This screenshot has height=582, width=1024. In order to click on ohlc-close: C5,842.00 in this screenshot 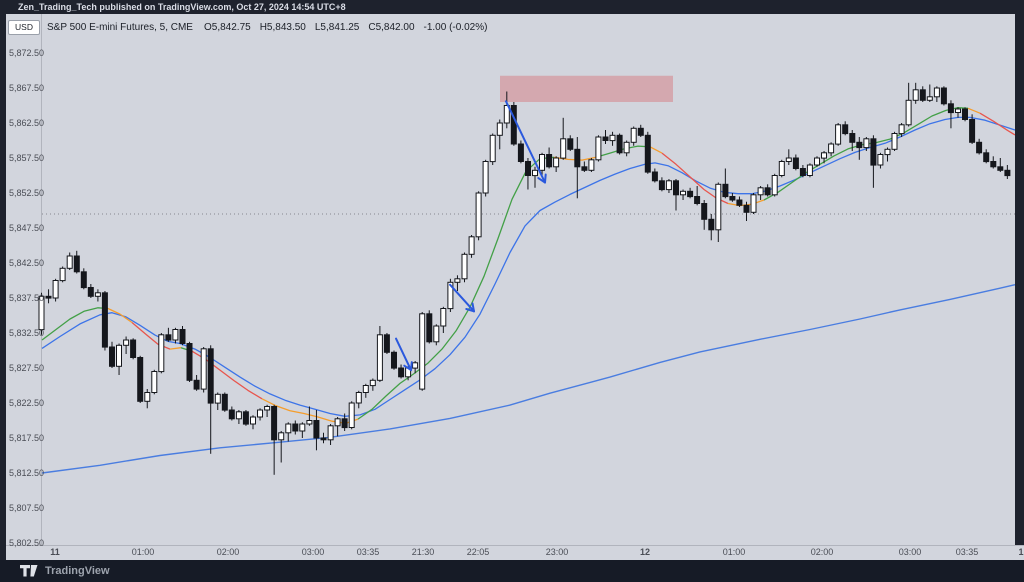, I will do `click(391, 27)`.